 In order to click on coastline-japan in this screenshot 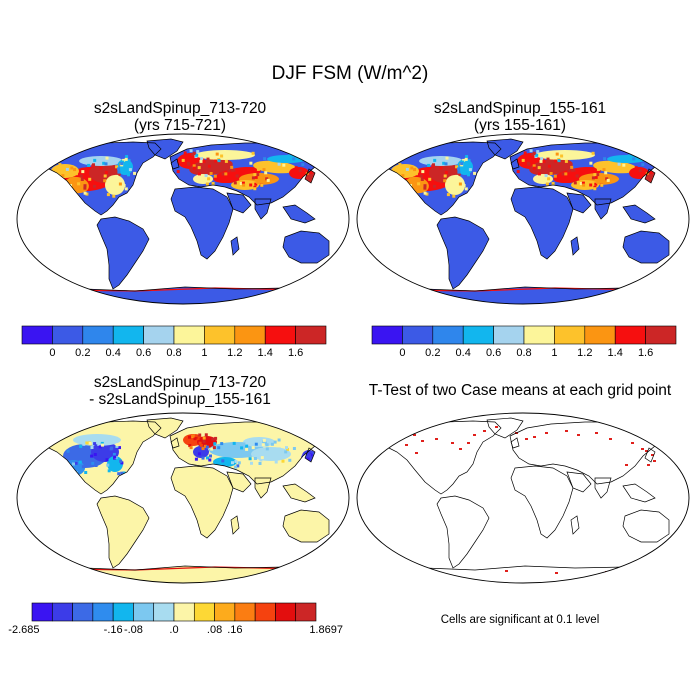, I will do `click(650, 176)`.